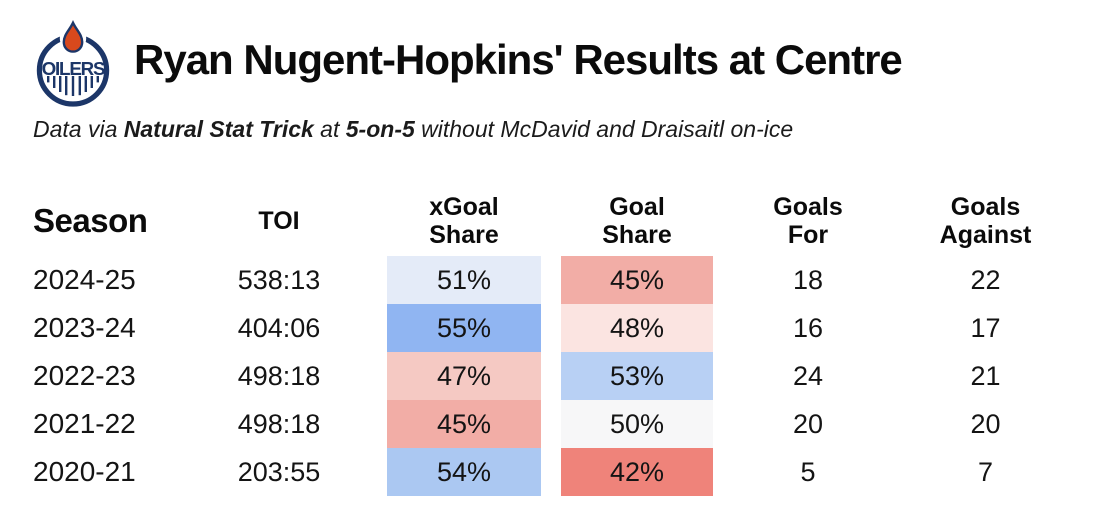 The height and width of the screenshot is (517, 1104). I want to click on goals-against-value: 22, so click(985, 279).